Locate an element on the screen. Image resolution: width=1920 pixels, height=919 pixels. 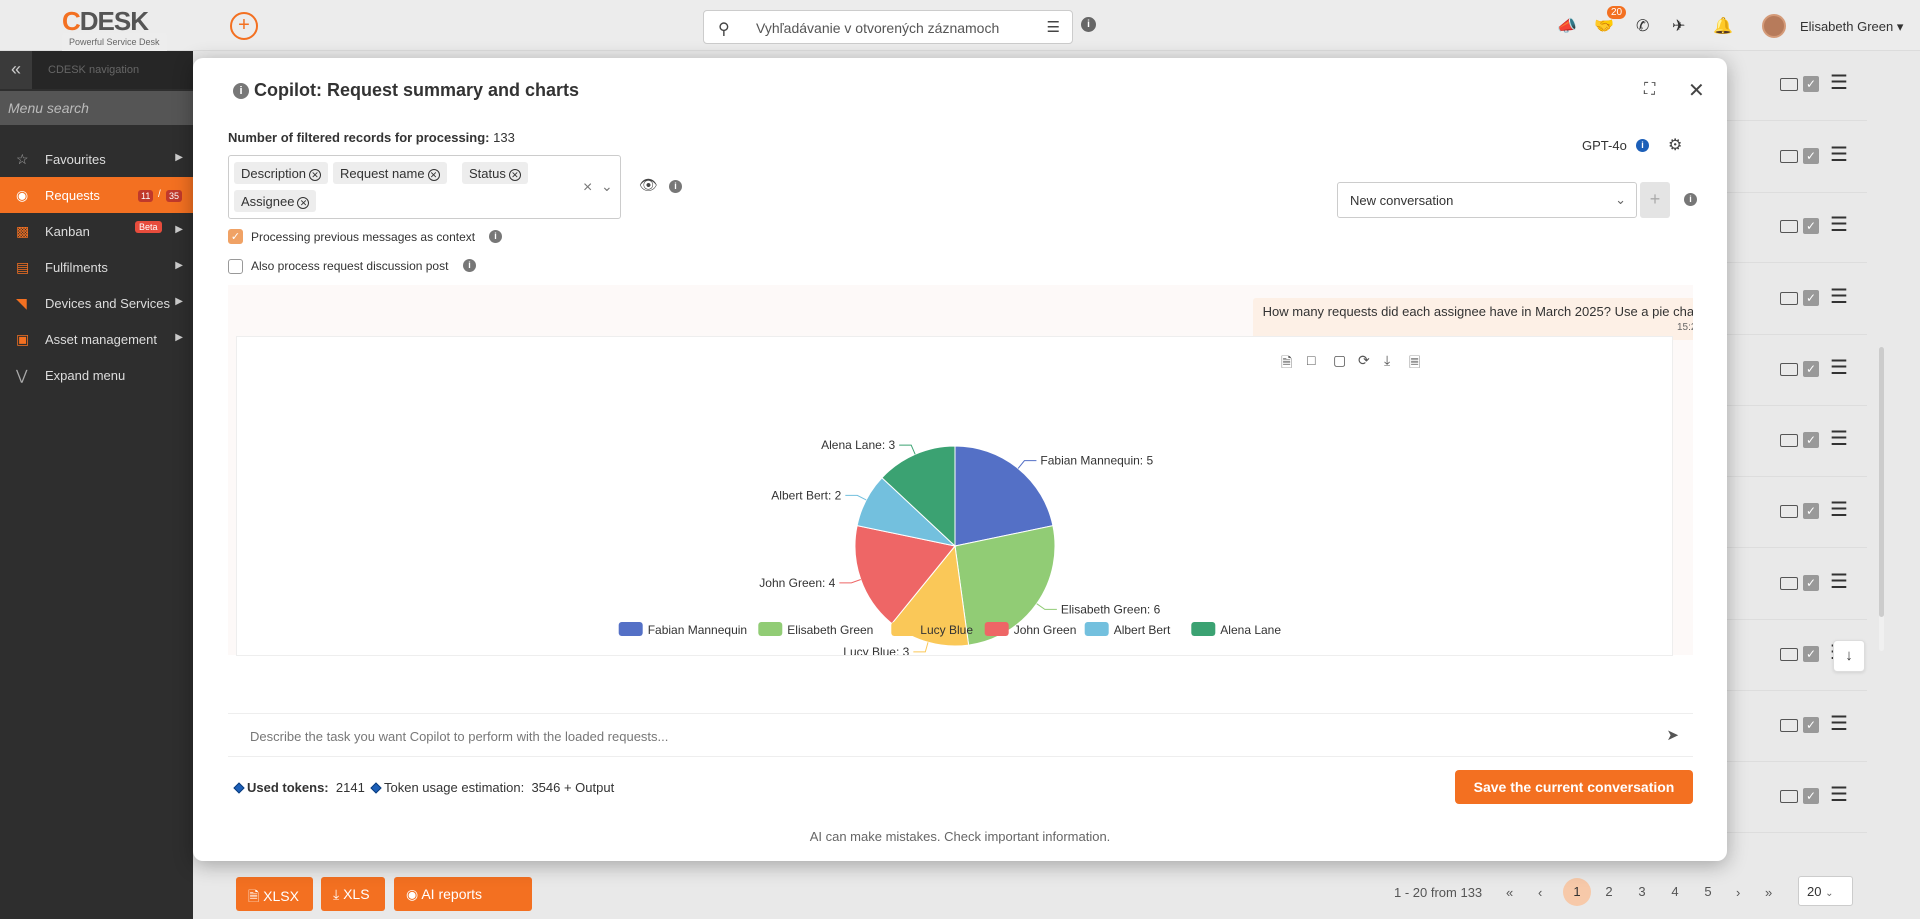
fullscreen-icon: ⛶ is located at coordinates (1650, 89).